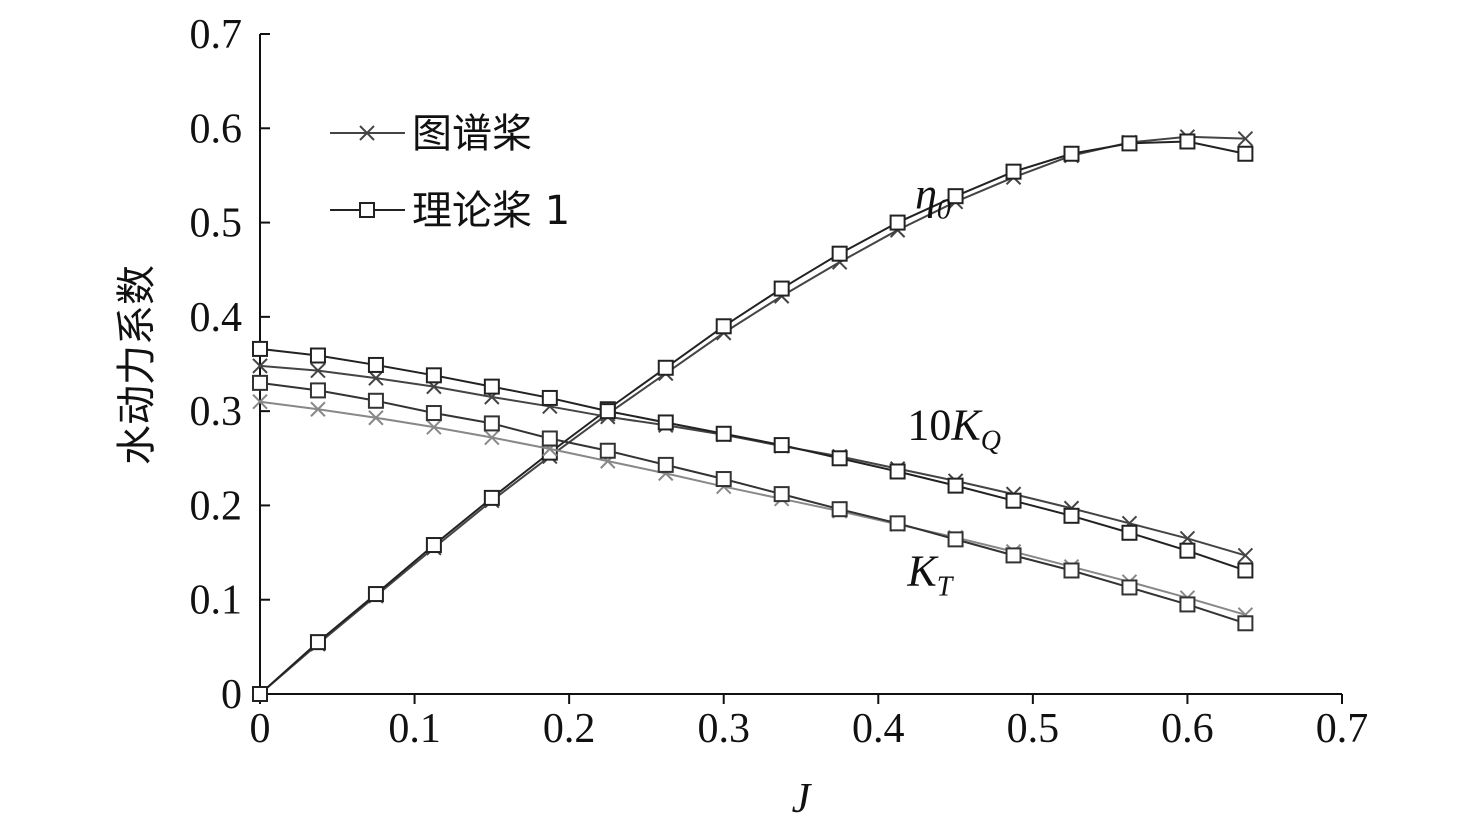  I want to click on curve-label-subscript: T, so click(946, 587).